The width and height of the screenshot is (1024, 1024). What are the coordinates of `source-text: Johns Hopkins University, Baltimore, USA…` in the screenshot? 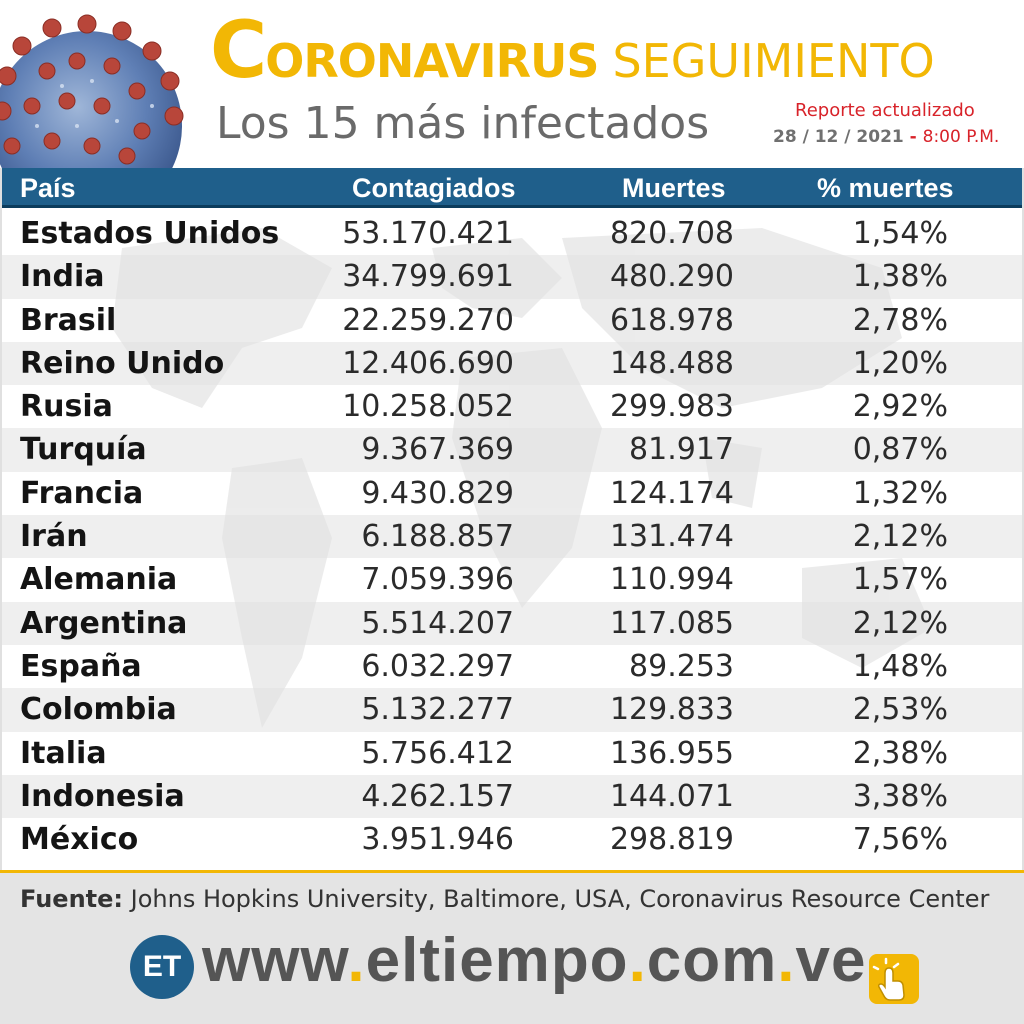 It's located at (556, 899).